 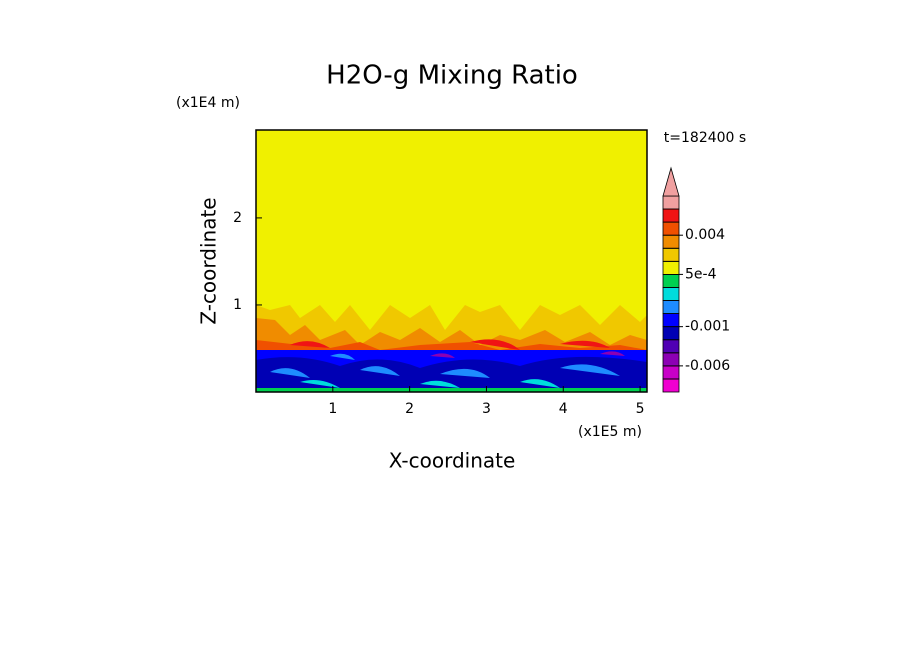 What do you see at coordinates (563, 409) in the screenshot?
I see `x-tick-label: 4` at bounding box center [563, 409].